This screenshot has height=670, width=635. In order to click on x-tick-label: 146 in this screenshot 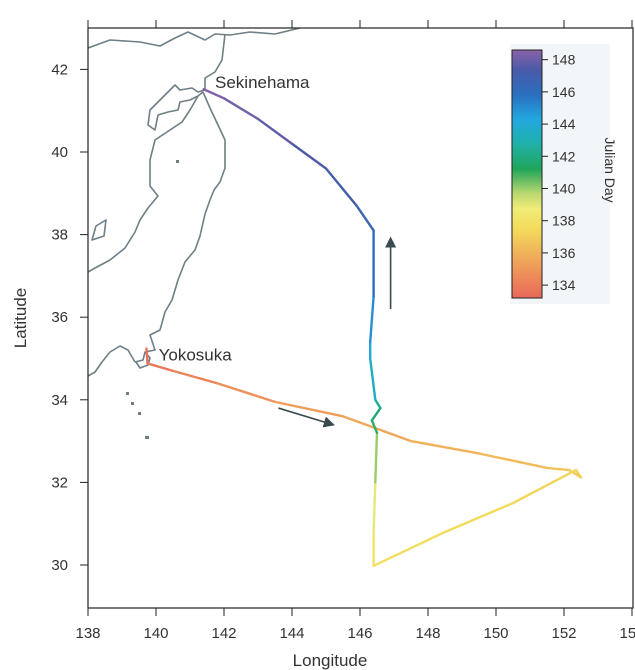, I will do `click(359, 633)`.